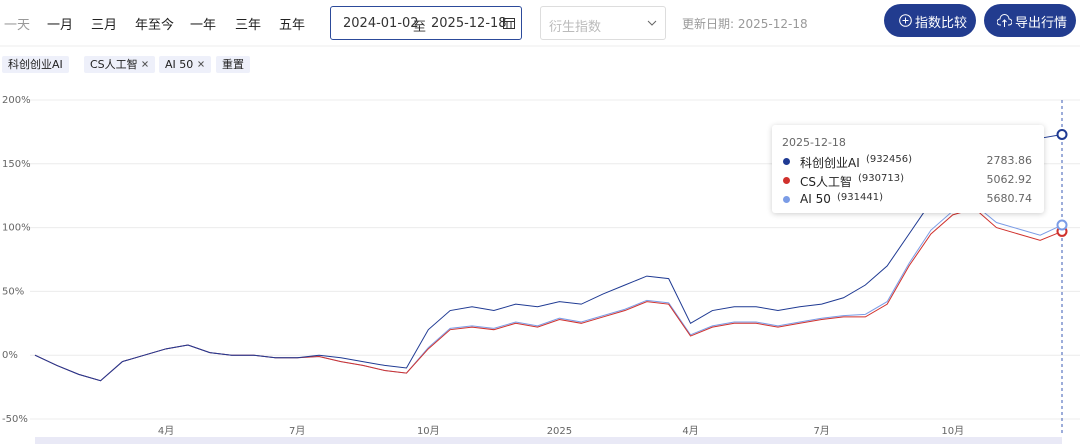 The width and height of the screenshot is (1080, 444). I want to click on period-tab: 三月, so click(104, 25).